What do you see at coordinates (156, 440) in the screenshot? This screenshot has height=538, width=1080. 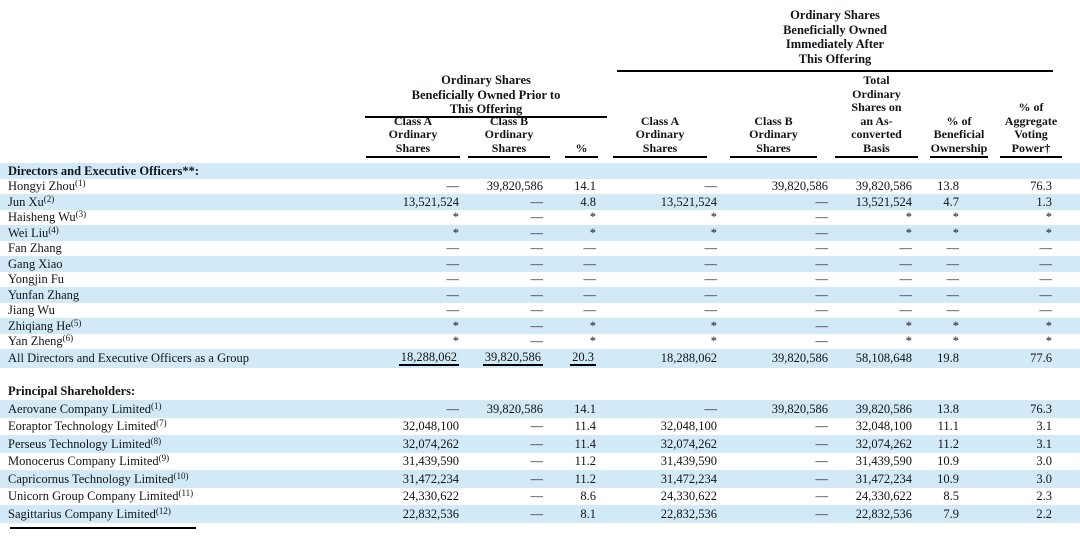 I see `footnote-marker: (8)` at bounding box center [156, 440].